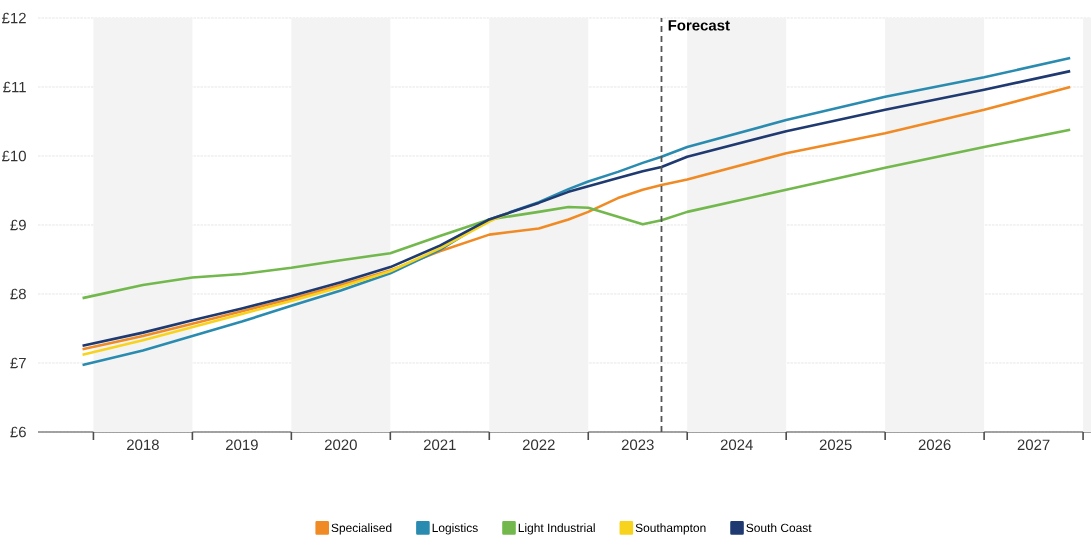 The height and width of the screenshot is (550, 1091). What do you see at coordinates (18, 294) in the screenshot?
I see `y-tick-label: £8` at bounding box center [18, 294].